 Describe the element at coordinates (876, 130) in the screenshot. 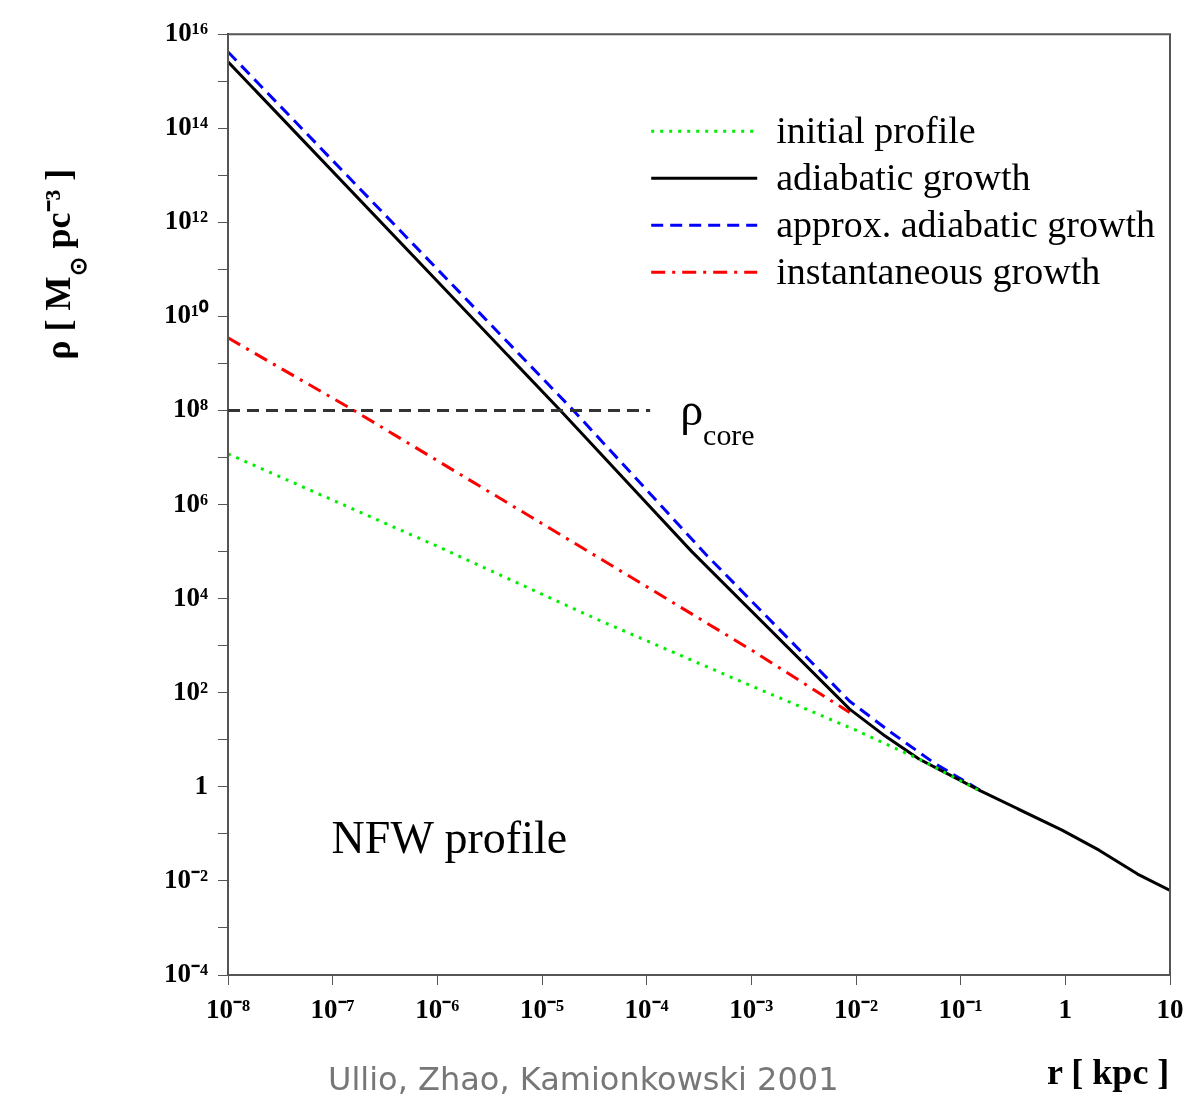

I see `legend-label: initial profile` at that location.